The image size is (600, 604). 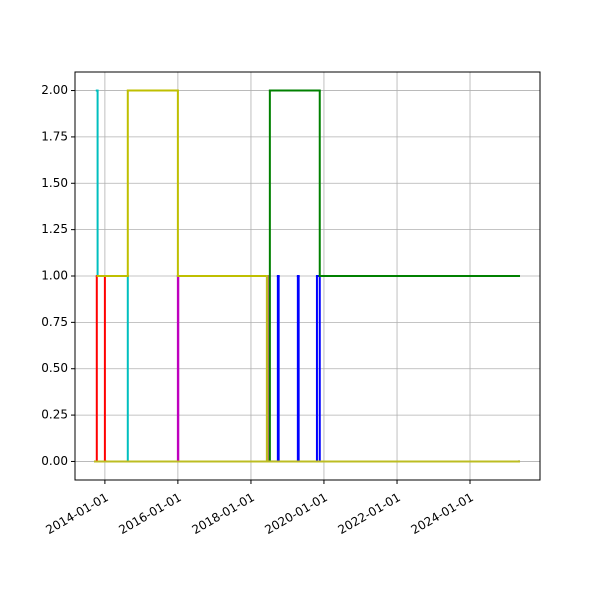 What do you see at coordinates (54, 90) in the screenshot?
I see `y-tick-label: 2.00` at bounding box center [54, 90].